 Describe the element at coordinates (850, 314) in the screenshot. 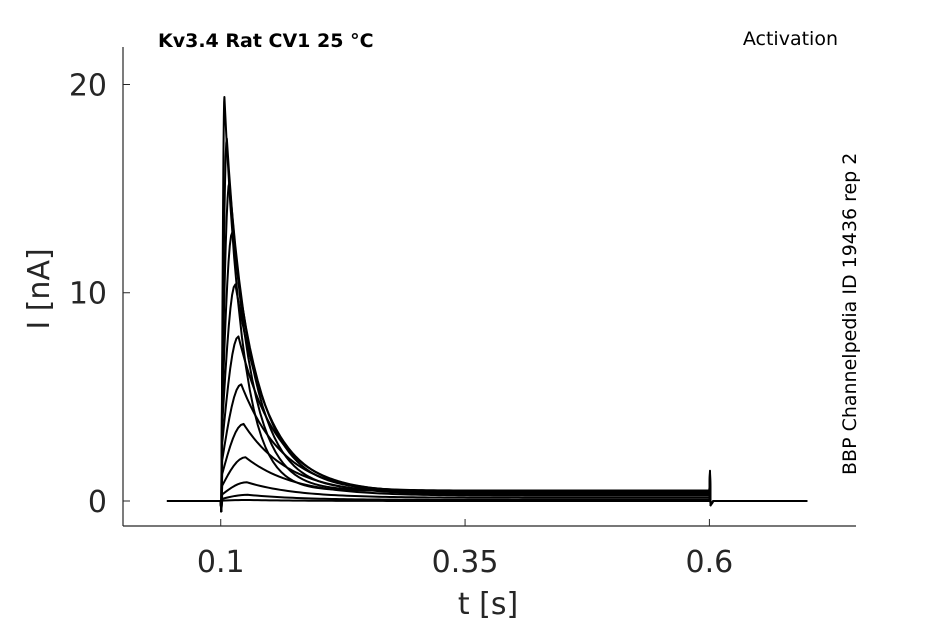

I see `channelpedia-id-label: BBP Channelpedia ID 19436 rep 2` at that location.